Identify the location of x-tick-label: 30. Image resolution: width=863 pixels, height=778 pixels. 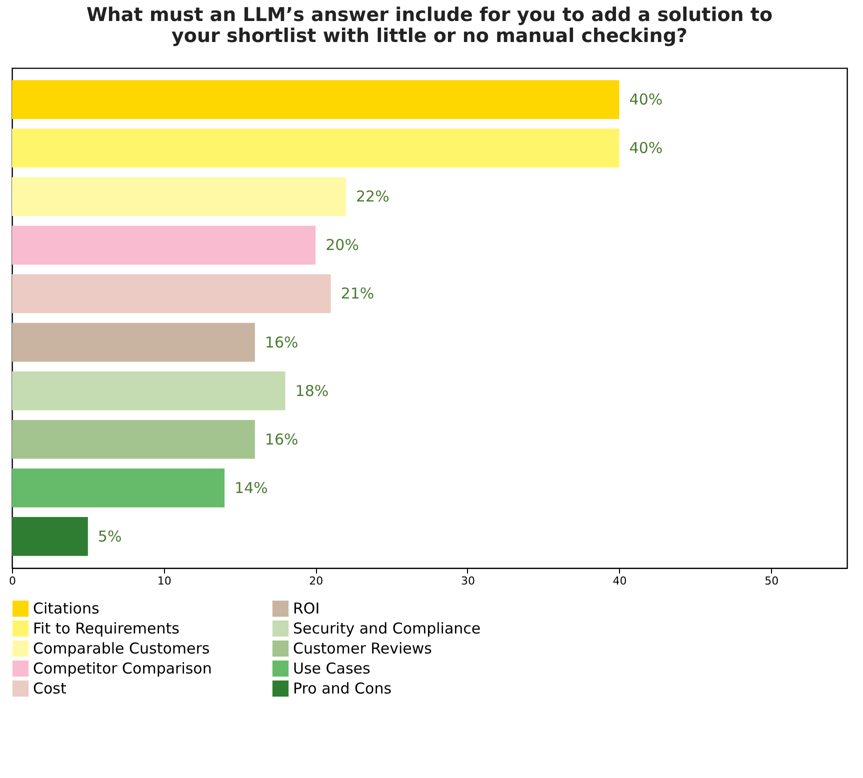
(467, 581).